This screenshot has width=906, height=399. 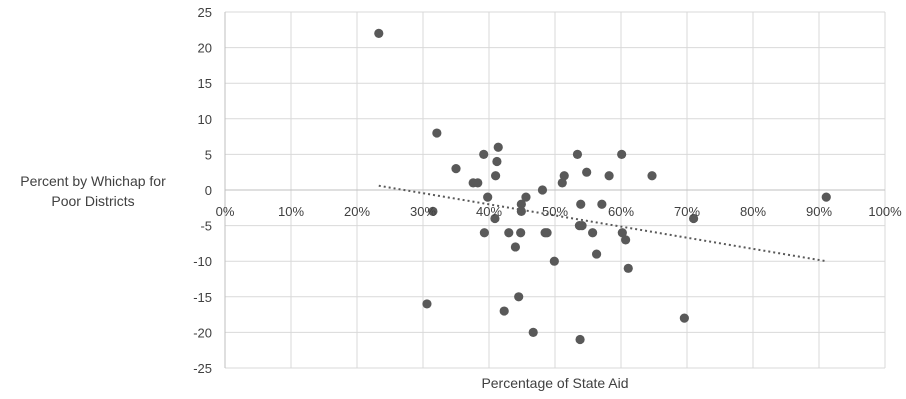 What do you see at coordinates (202, 297) in the screenshot?
I see `y-tick-label: -15` at bounding box center [202, 297].